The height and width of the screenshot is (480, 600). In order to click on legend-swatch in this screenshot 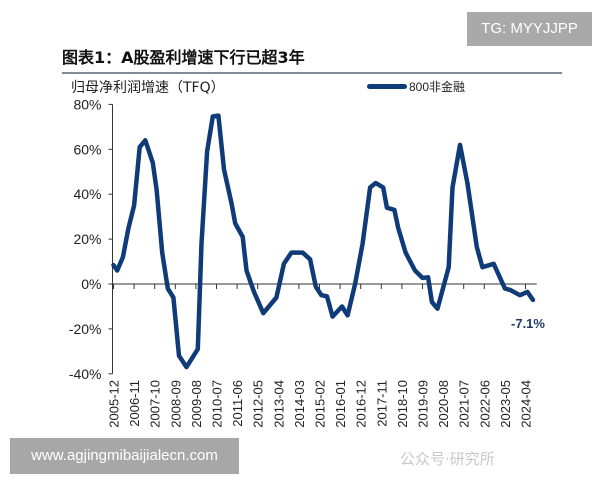, I will do `click(387, 86)`.